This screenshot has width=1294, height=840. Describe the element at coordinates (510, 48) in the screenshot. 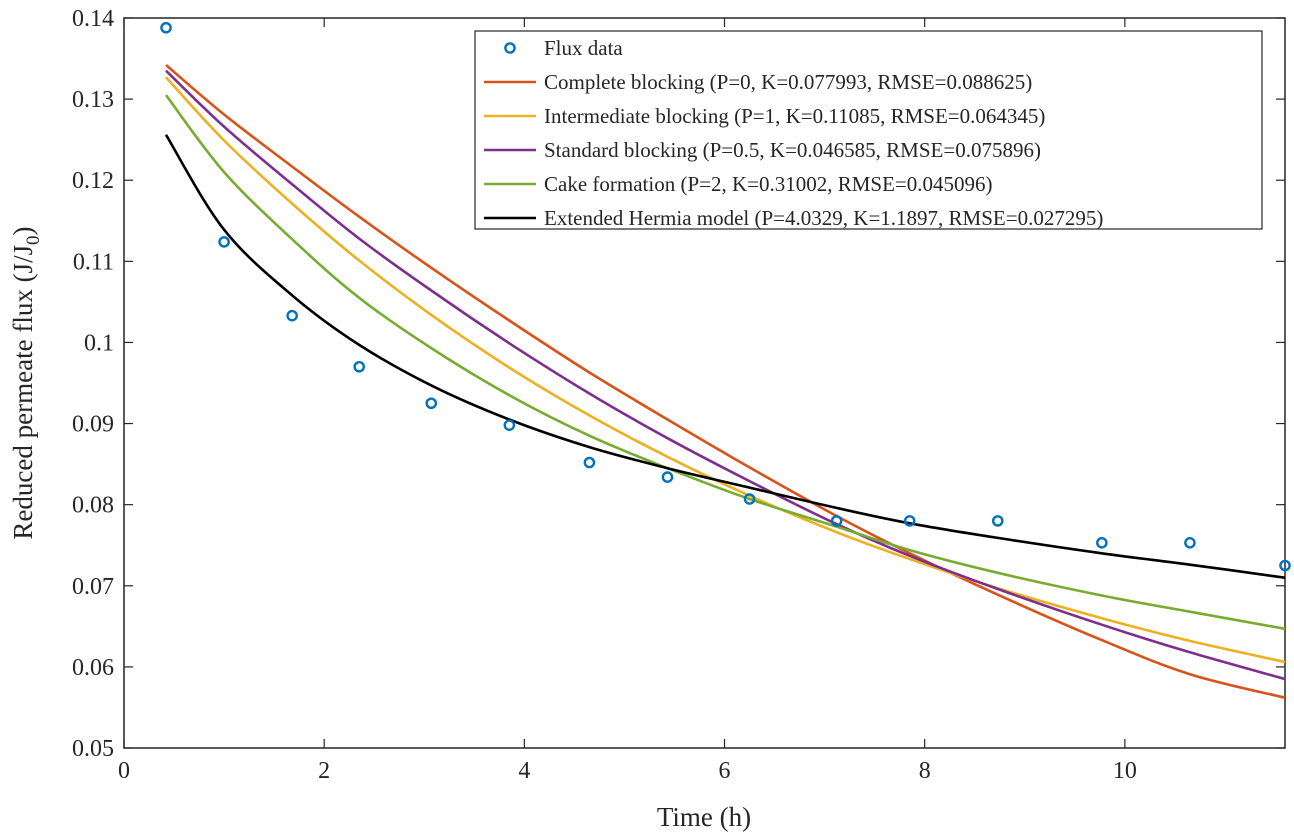

I see `legend-marker-flux-data` at that location.